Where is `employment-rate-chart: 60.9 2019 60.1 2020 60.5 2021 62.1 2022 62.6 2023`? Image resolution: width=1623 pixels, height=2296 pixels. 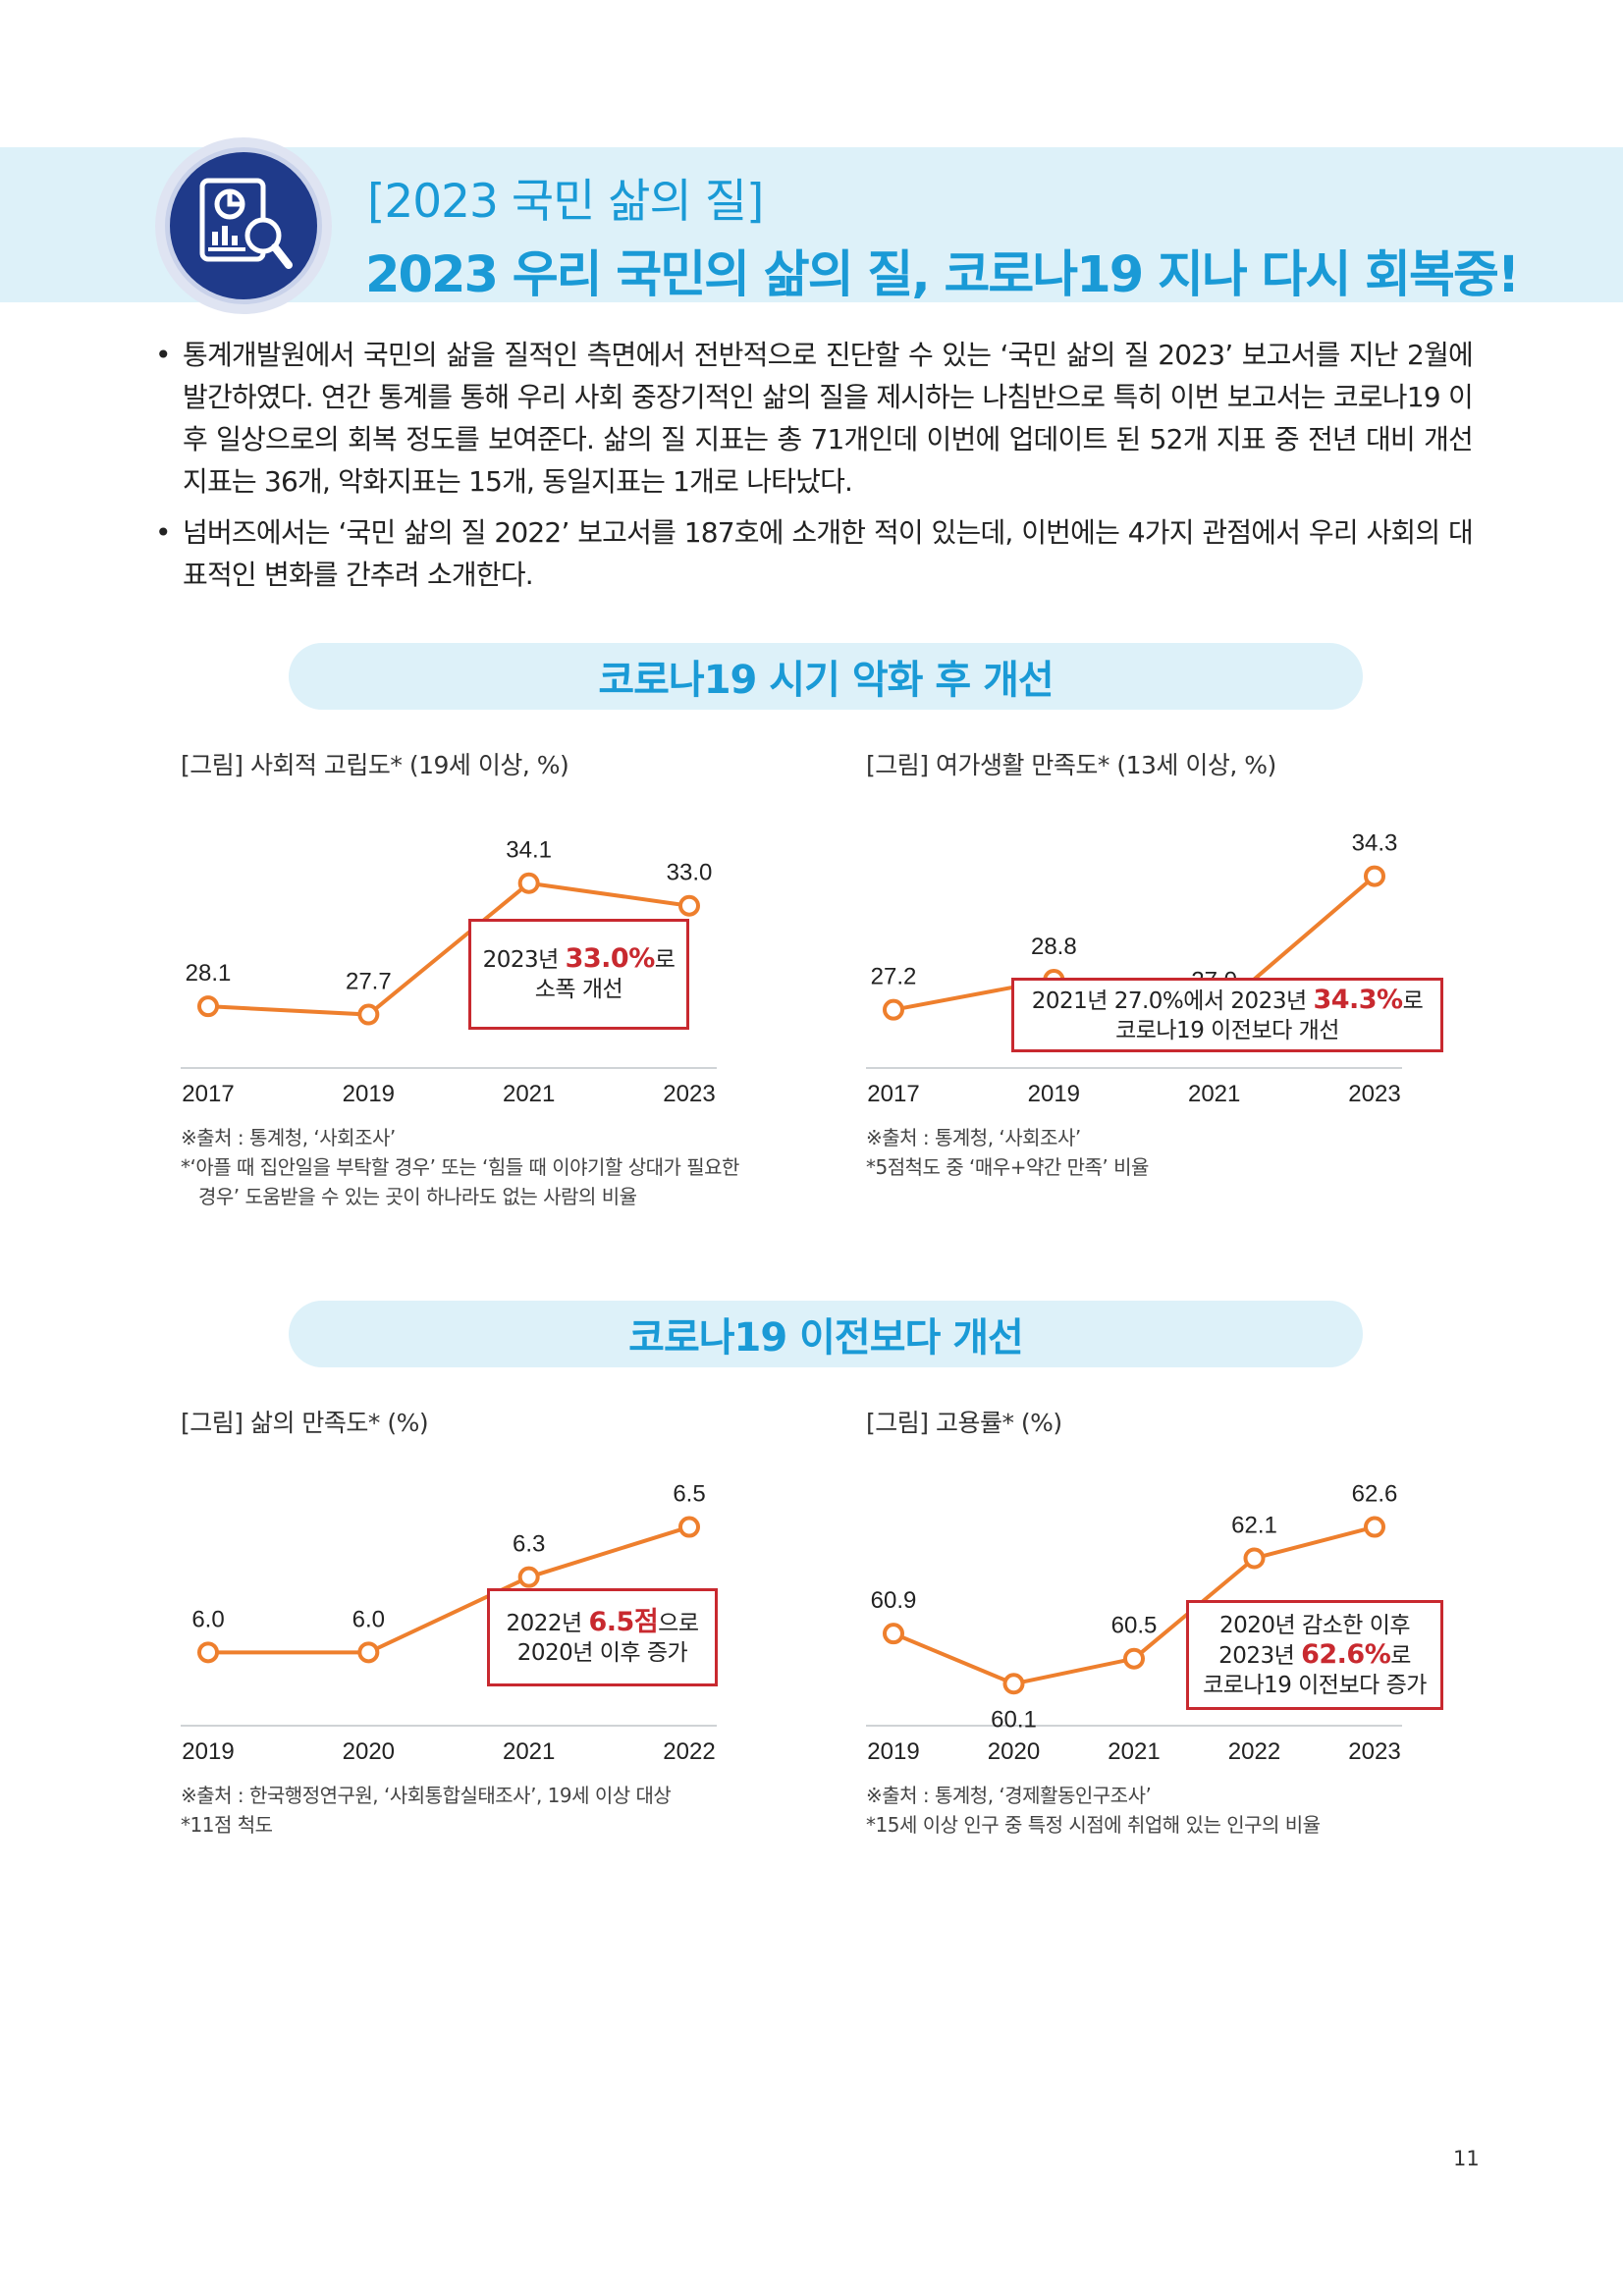 employment-rate-chart: 60.9 2019 60.1 2020 60.5 2021 62.1 2022 62.6 2023 is located at coordinates (1134, 1623).